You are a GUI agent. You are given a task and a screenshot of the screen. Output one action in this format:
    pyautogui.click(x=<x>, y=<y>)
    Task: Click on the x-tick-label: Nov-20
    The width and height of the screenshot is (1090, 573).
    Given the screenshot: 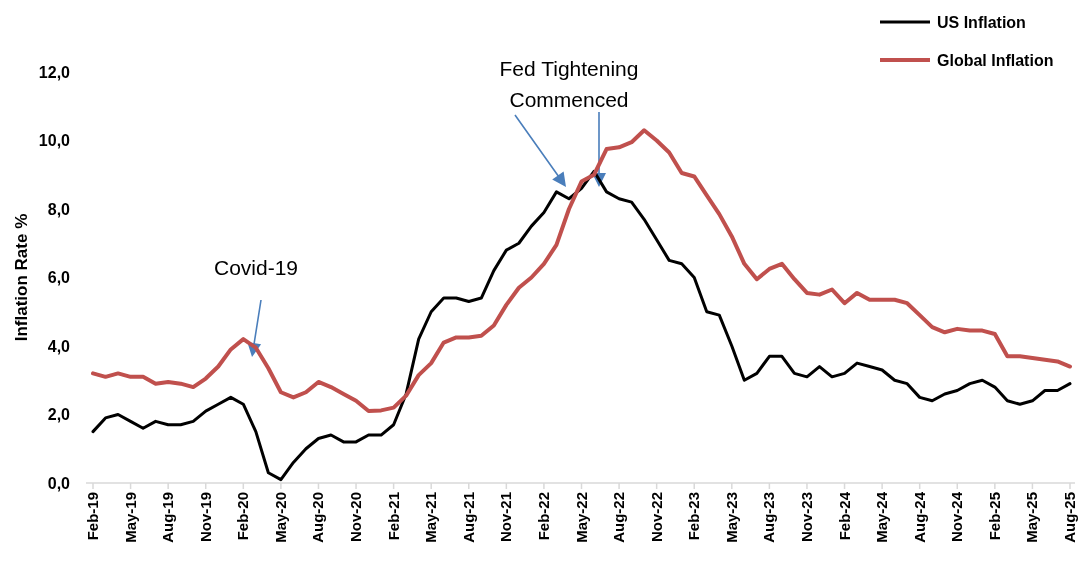 What is the action you would take?
    pyautogui.click(x=356, y=517)
    